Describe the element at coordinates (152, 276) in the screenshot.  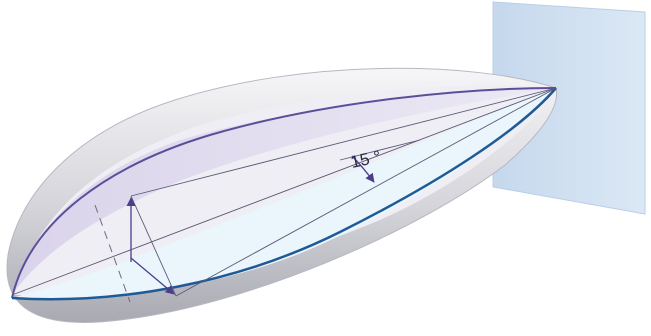
I see `width-arrow-diagonal` at that location.